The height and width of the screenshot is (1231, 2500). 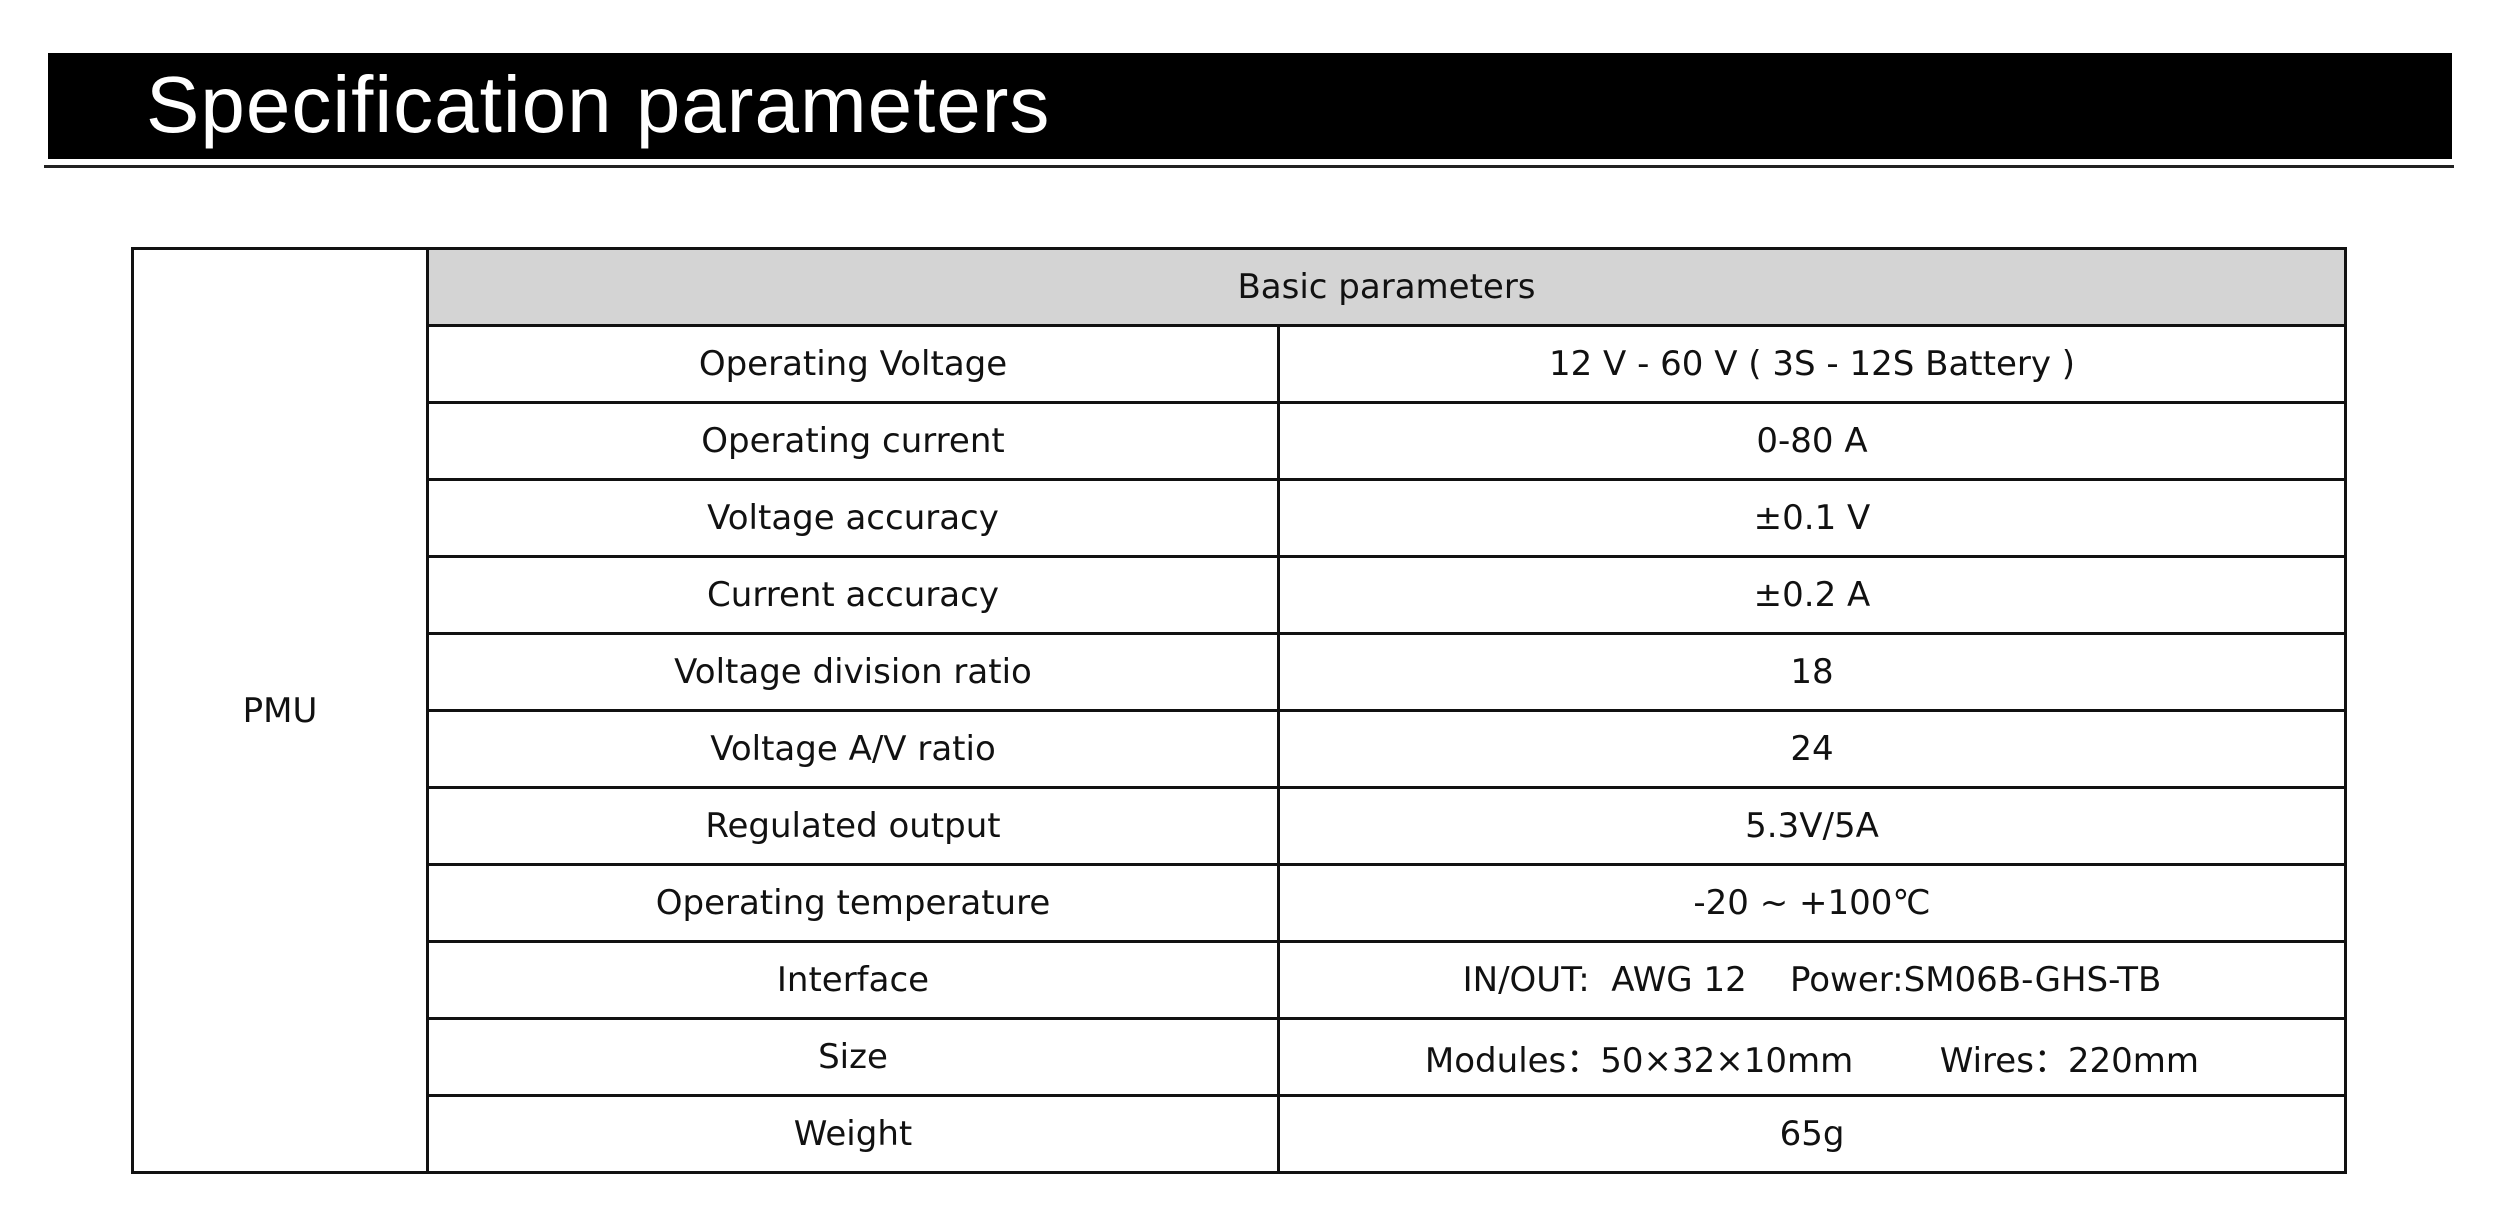 I want to click on param-value: ±0.1 V, so click(x=1812, y=518).